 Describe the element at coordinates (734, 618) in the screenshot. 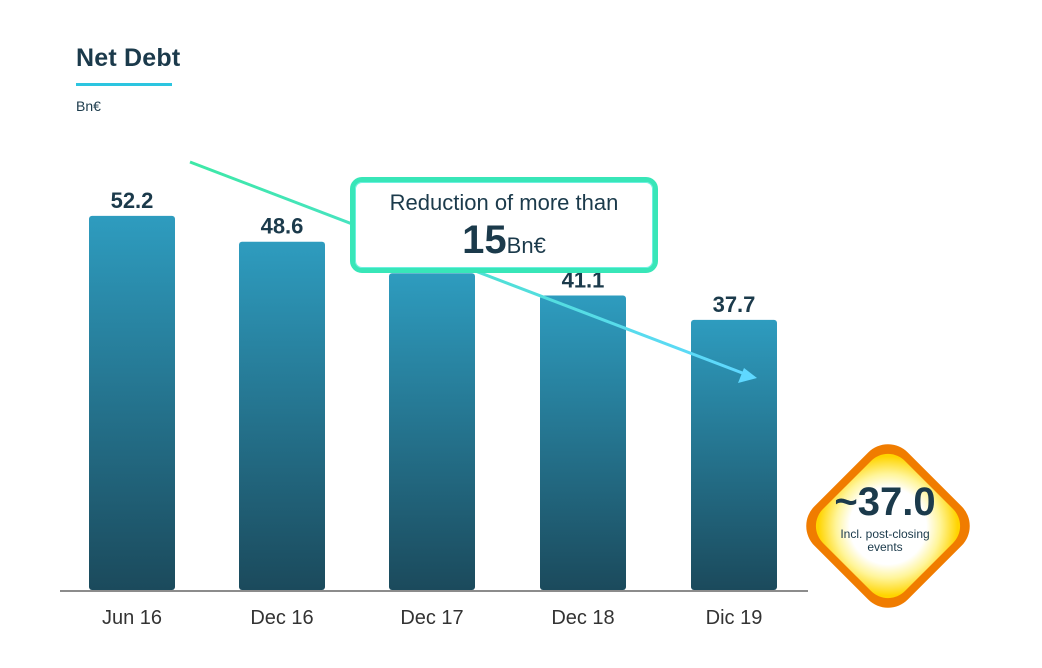

I see `x-tick-label: Dic 19` at that location.